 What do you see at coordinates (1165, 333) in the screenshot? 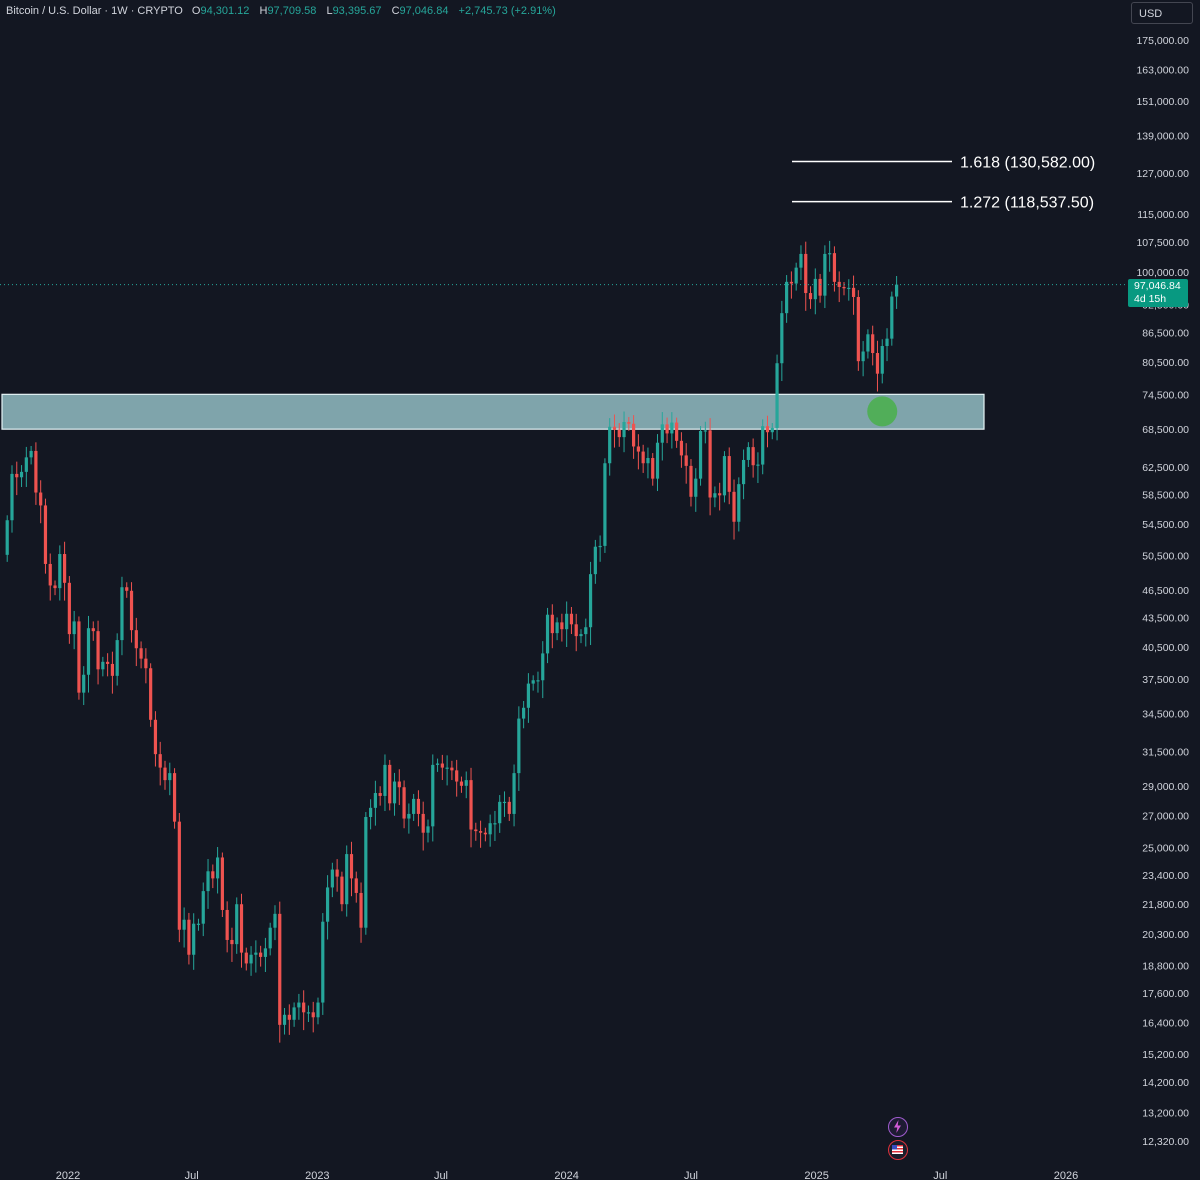
I see `y-tick-label: 86,500.00` at bounding box center [1165, 333].